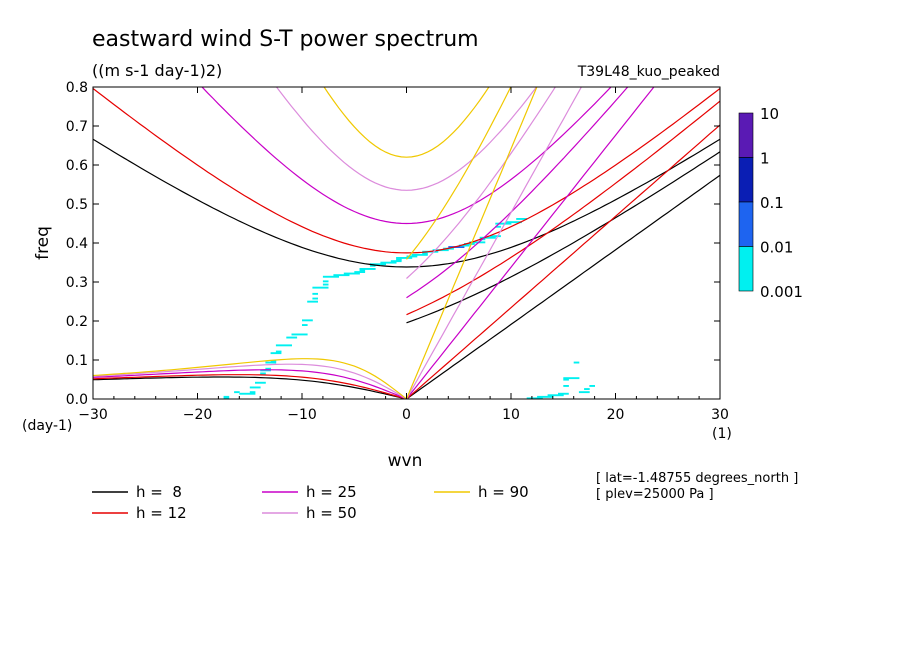  I want to click on legend: h = 8 h = 12 h = 25 h = 50 h = 90, so click(310, 502).